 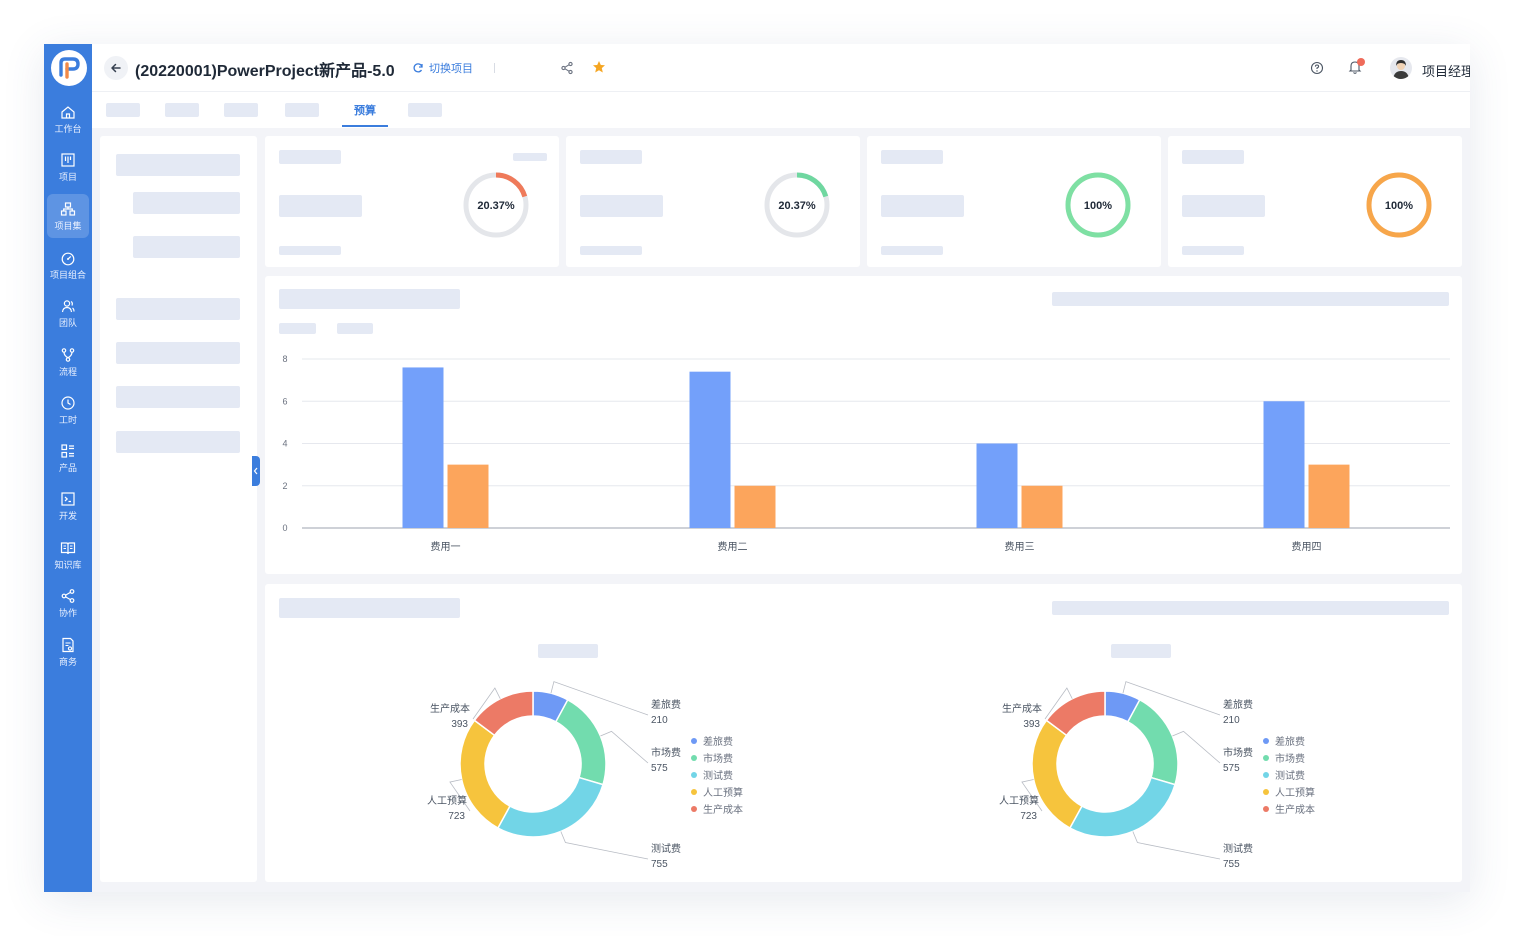 I want to click on app-logo, so click(x=69, y=68).